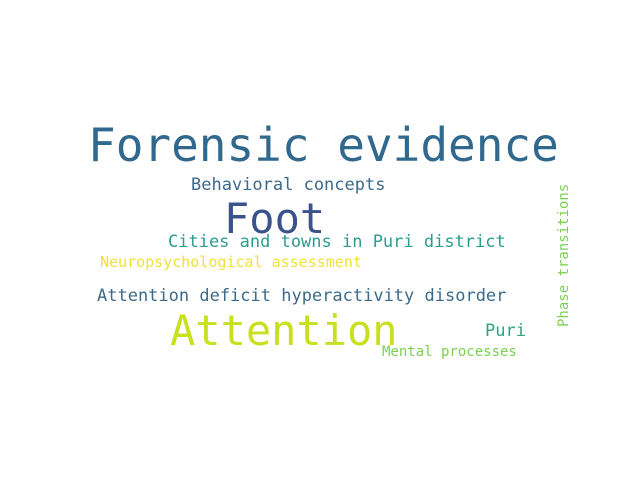 The image size is (640, 480). I want to click on word-phase-transitions: Phase transitions, so click(564, 255).